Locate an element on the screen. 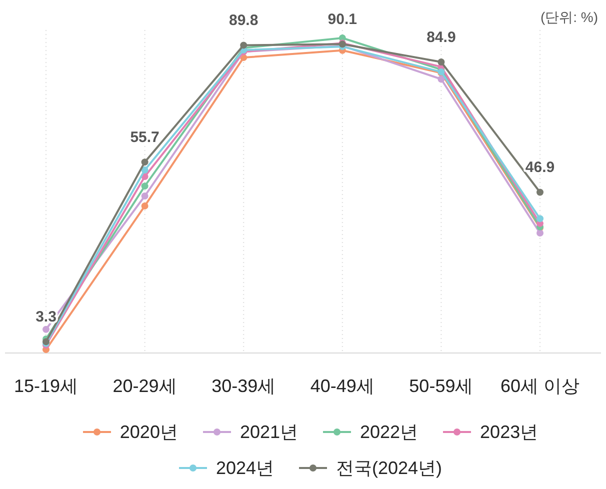 Image resolution: width=606 pixels, height=489 pixels. data-label: 89.8 is located at coordinates (243, 21).